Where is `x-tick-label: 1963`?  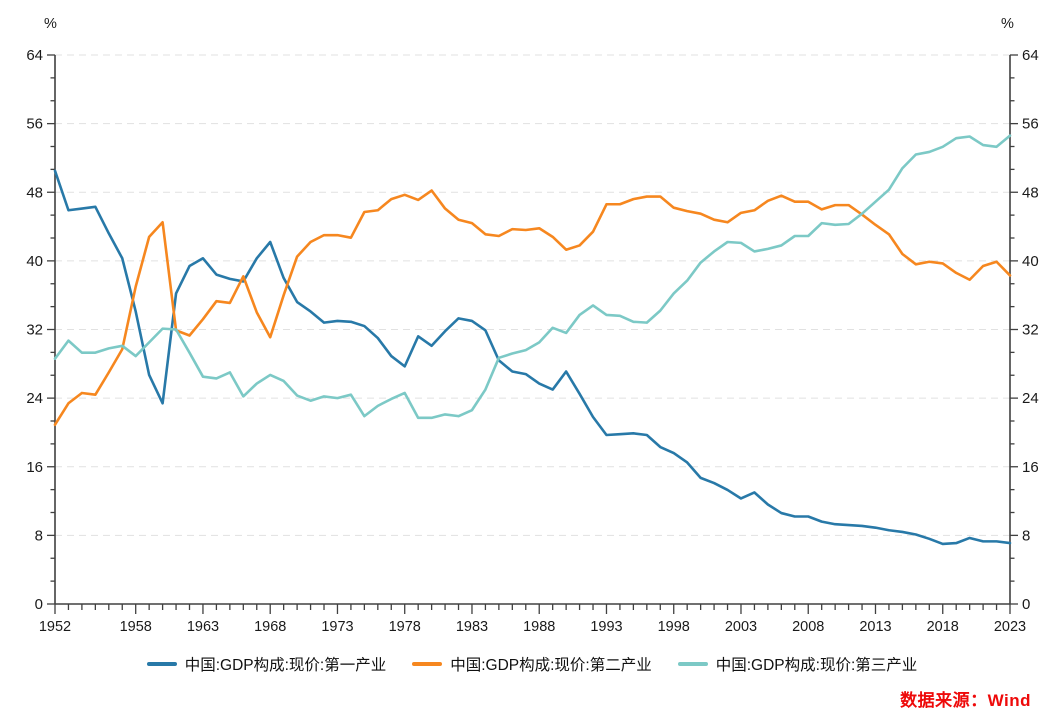 x-tick-label: 1963 is located at coordinates (203, 627).